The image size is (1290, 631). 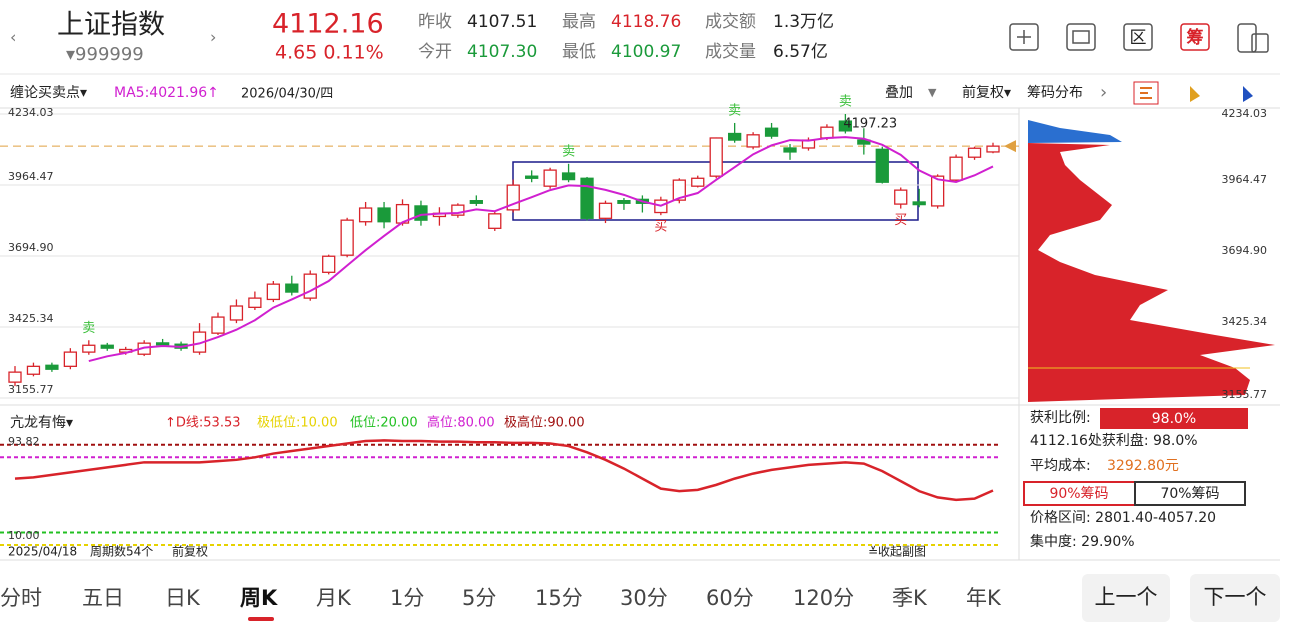 I want to click on tab: 日K, so click(x=183, y=598).